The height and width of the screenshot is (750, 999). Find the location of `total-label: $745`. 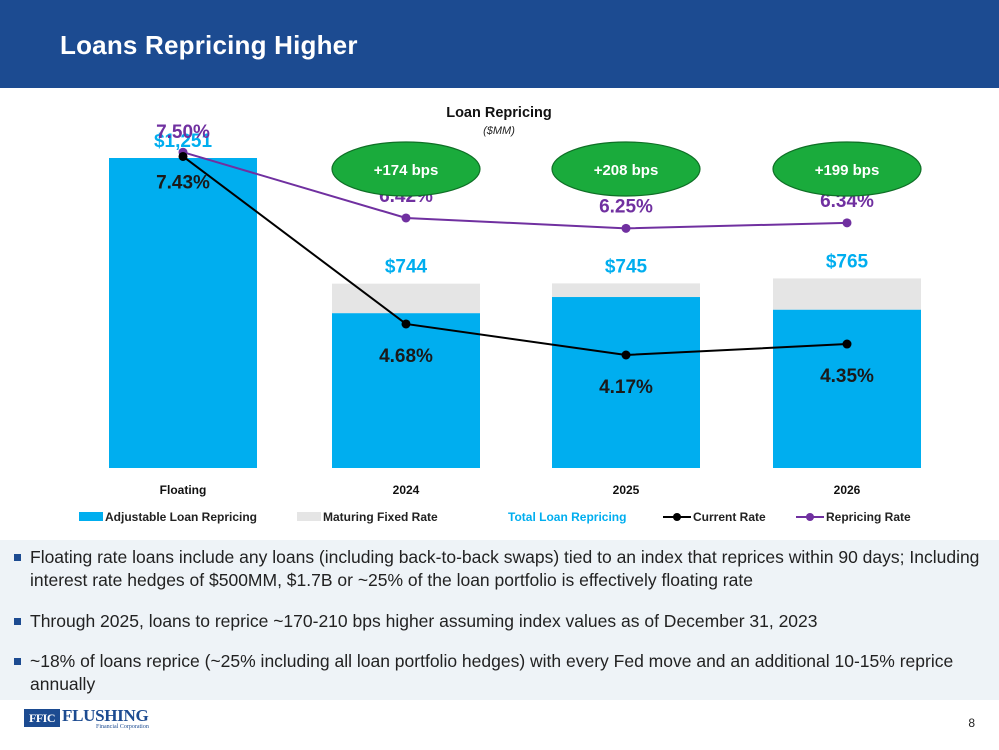

total-label: $745 is located at coordinates (626, 266).